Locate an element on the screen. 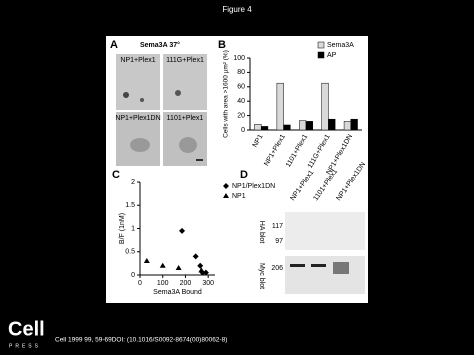 The height and width of the screenshot is (355, 474). micrographs is located at coordinates (161, 110).